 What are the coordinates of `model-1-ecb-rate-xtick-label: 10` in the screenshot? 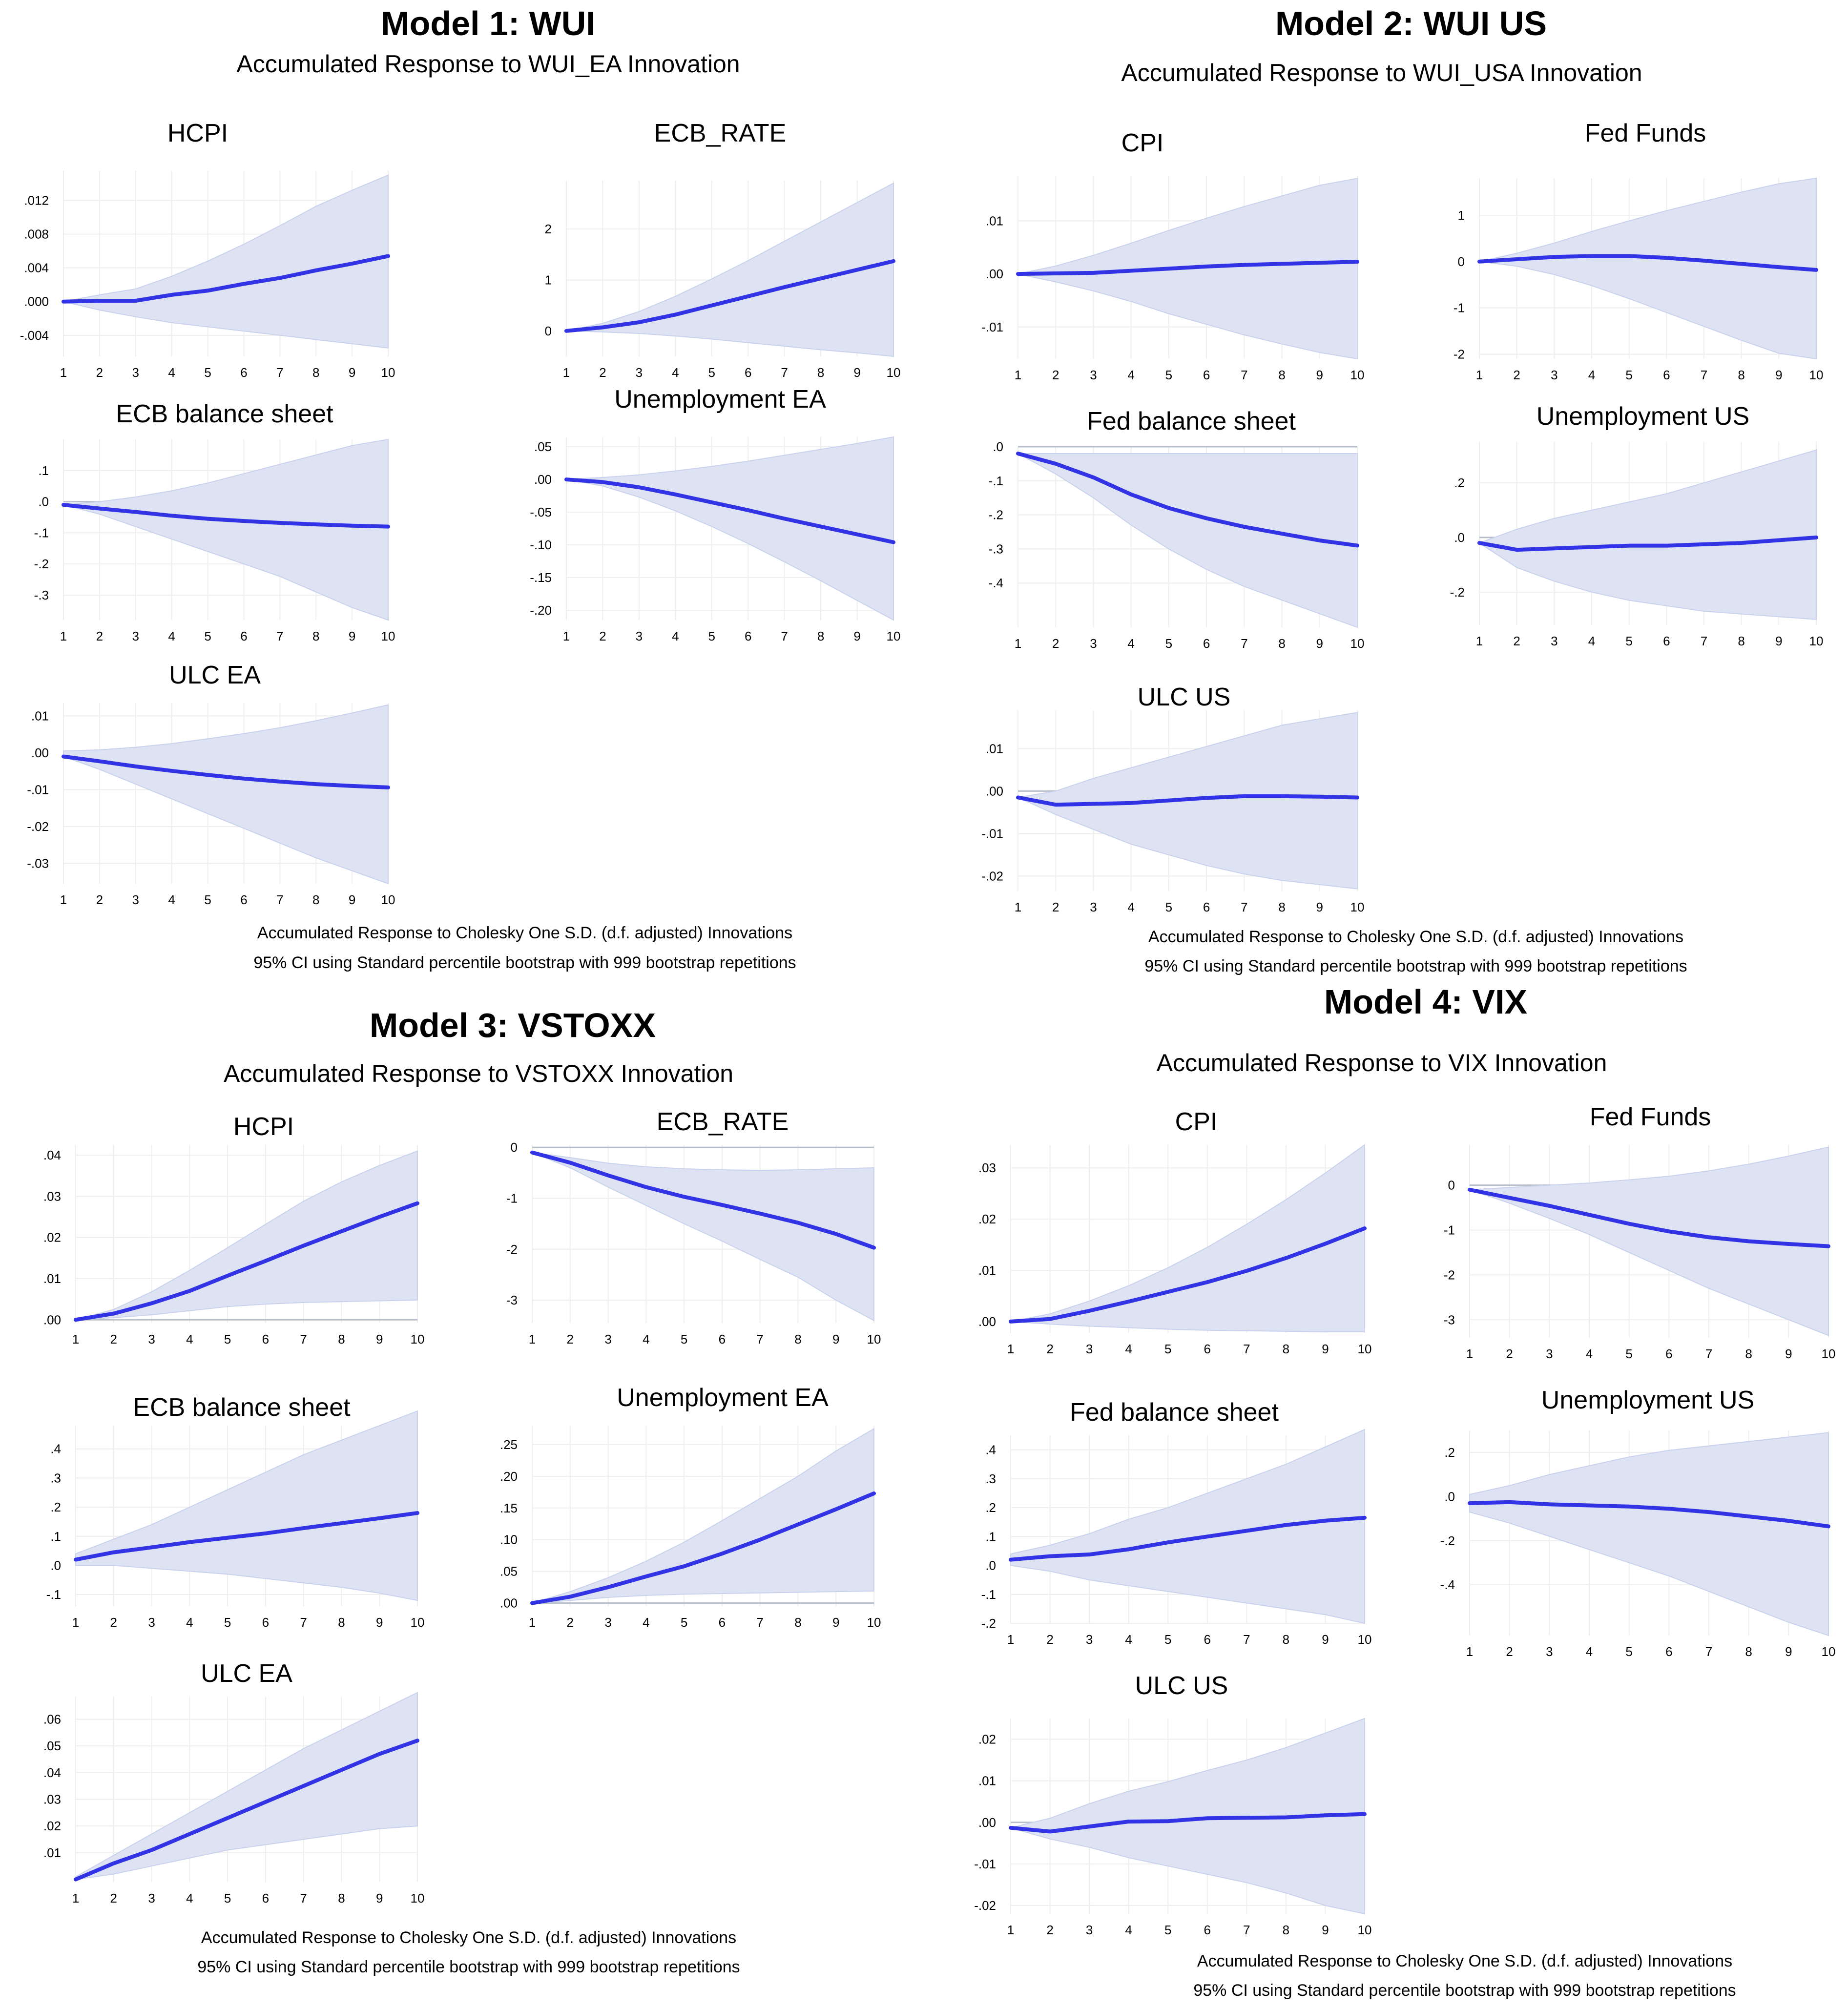 It's located at (894, 372).